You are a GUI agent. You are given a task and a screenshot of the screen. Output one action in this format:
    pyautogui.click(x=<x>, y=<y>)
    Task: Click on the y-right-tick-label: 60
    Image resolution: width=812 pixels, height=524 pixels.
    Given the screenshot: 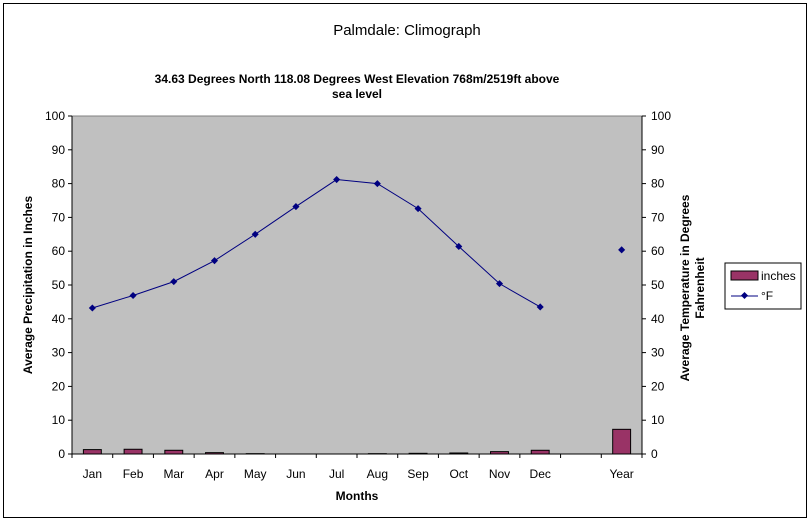 What is the action you would take?
    pyautogui.click(x=658, y=251)
    